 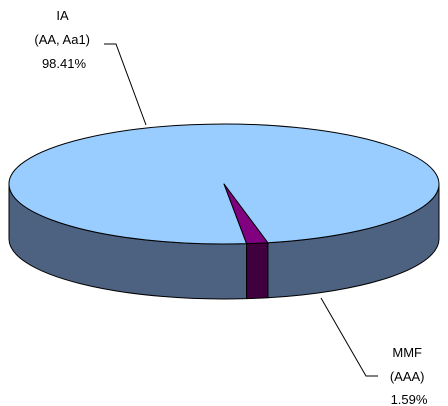 I want to click on slice-label-ia: IA (AA, Aa1) 98.41%, so click(x=63, y=39).